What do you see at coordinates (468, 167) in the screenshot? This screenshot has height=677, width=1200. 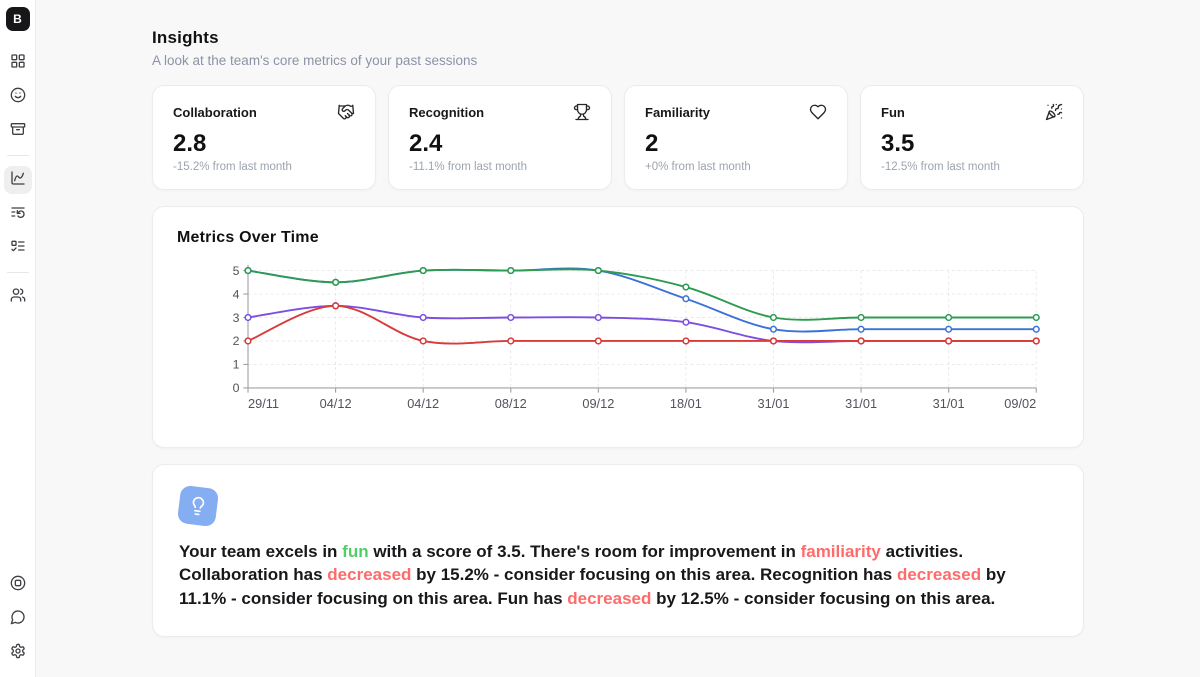 I see `metric-change: -11.1% from last month` at bounding box center [468, 167].